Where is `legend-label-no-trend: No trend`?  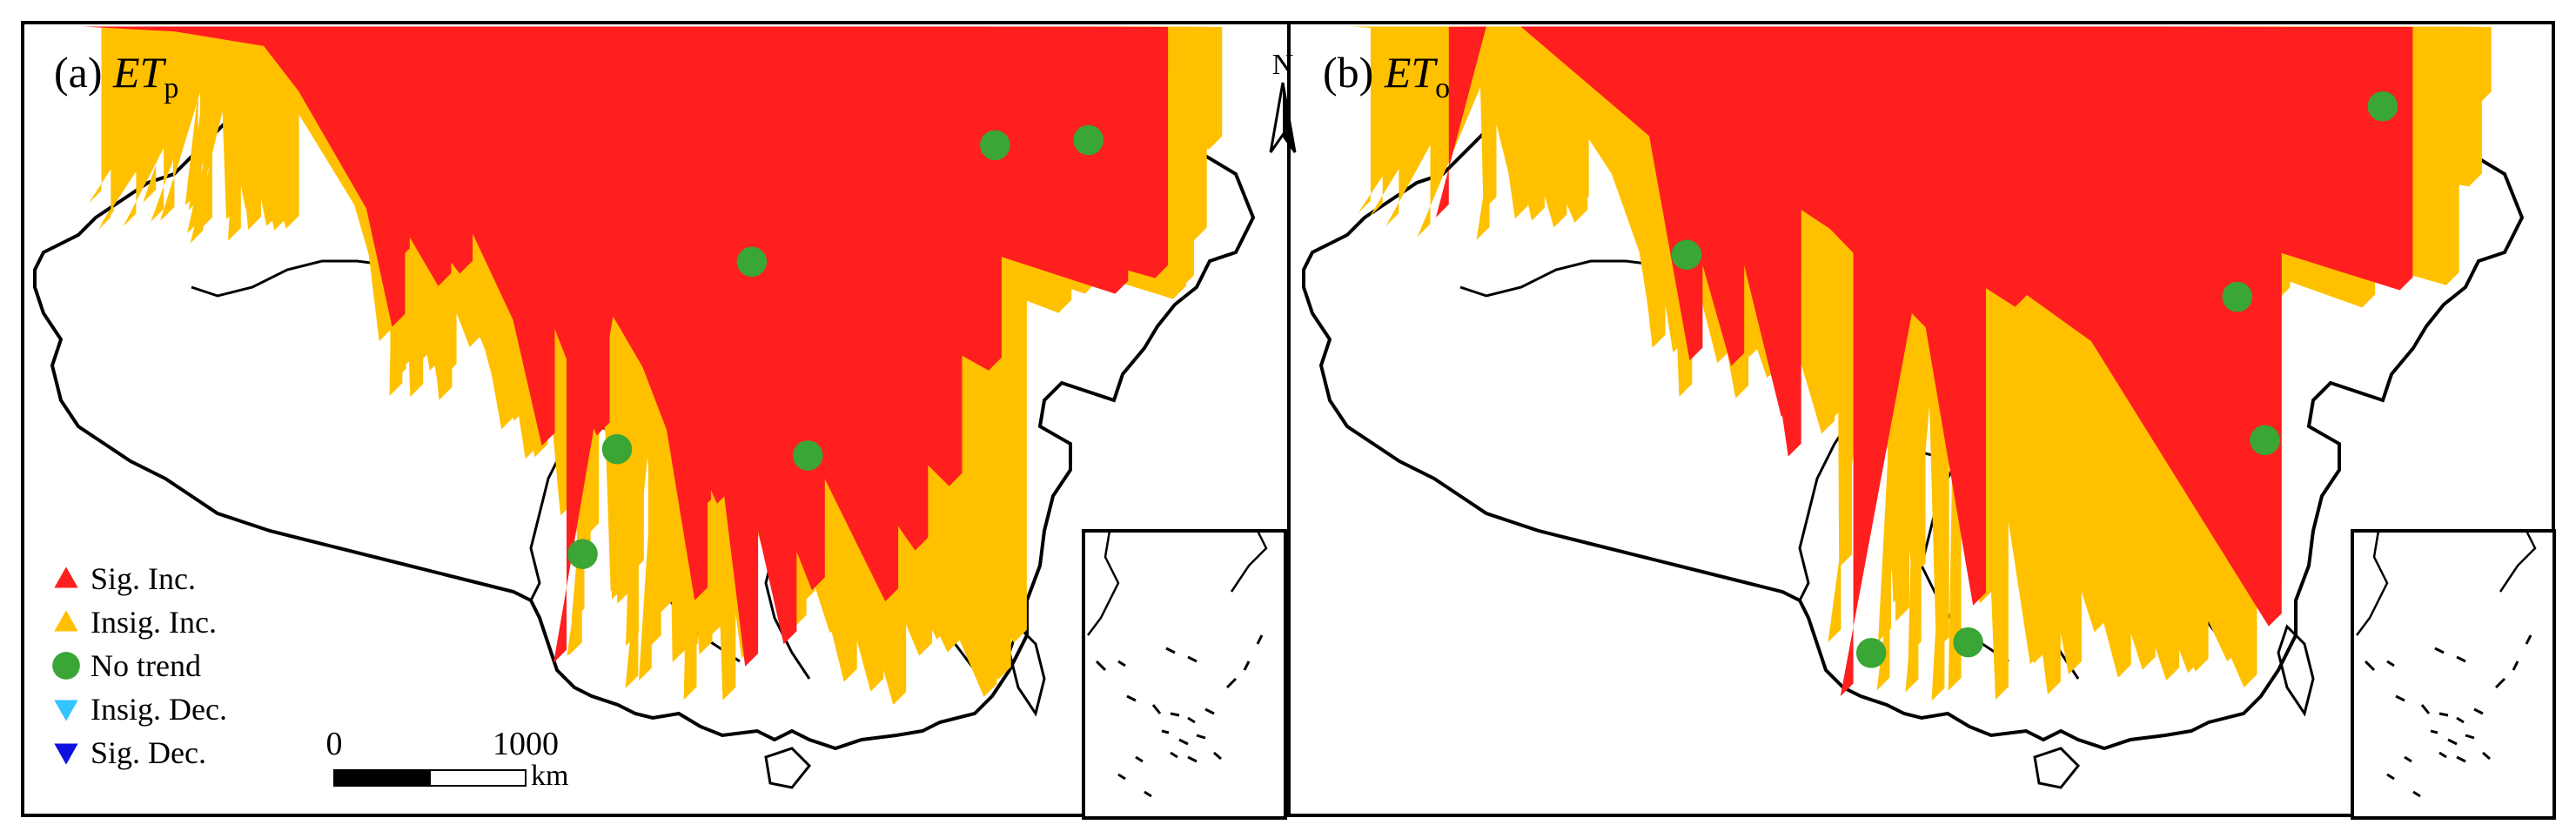 legend-label-no-trend: No trend is located at coordinates (146, 665).